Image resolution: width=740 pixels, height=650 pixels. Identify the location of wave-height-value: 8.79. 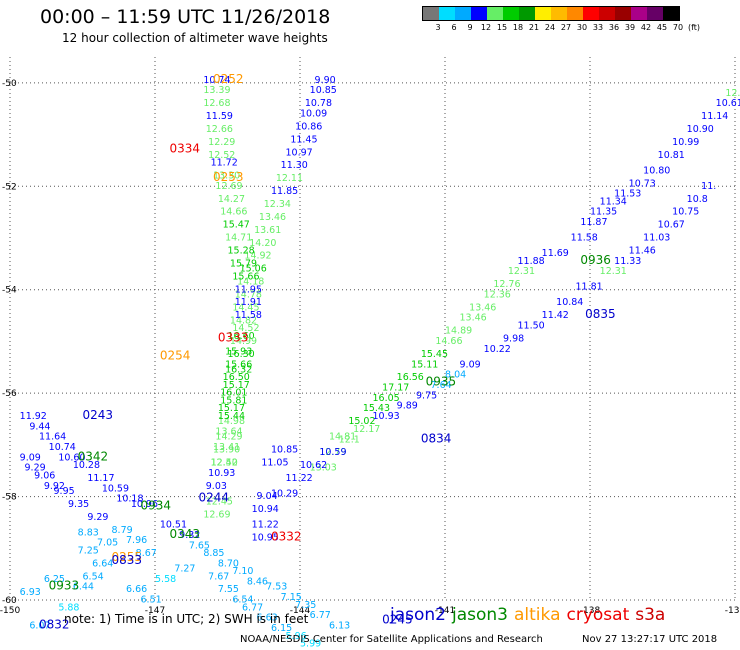
(122, 530).